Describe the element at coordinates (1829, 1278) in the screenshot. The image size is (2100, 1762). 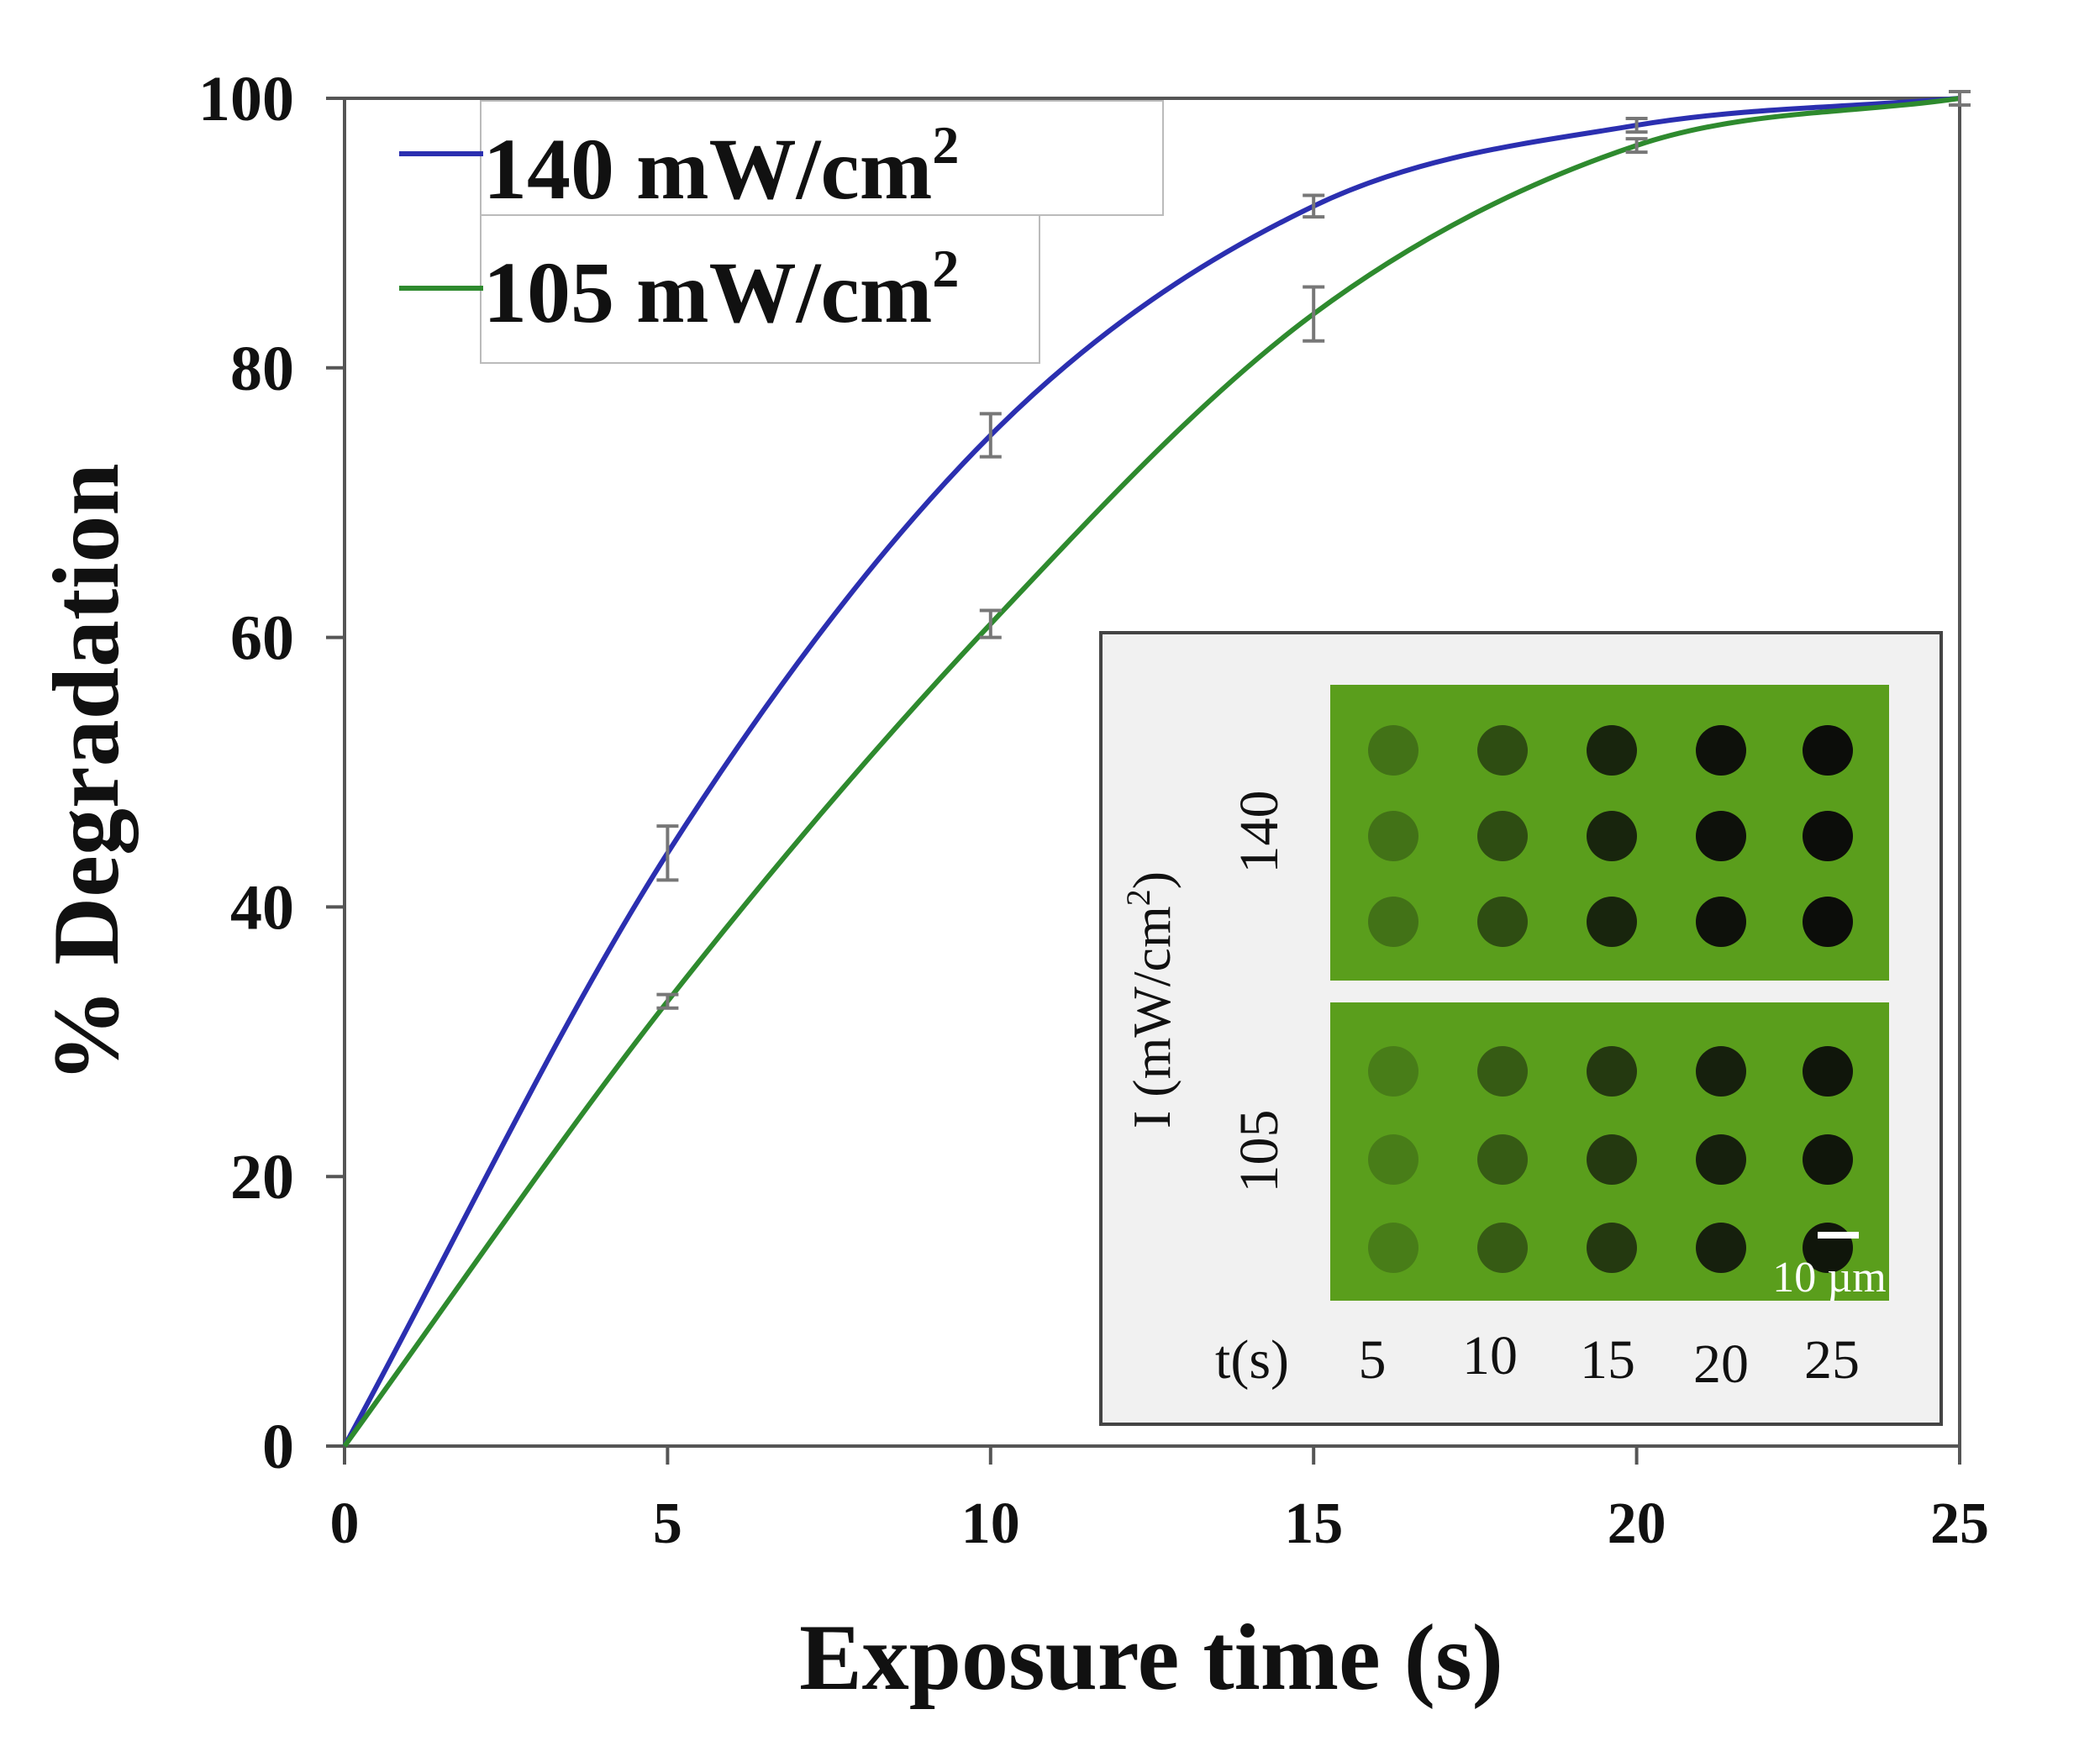
I see `scale-bar-label: 10 µm` at that location.